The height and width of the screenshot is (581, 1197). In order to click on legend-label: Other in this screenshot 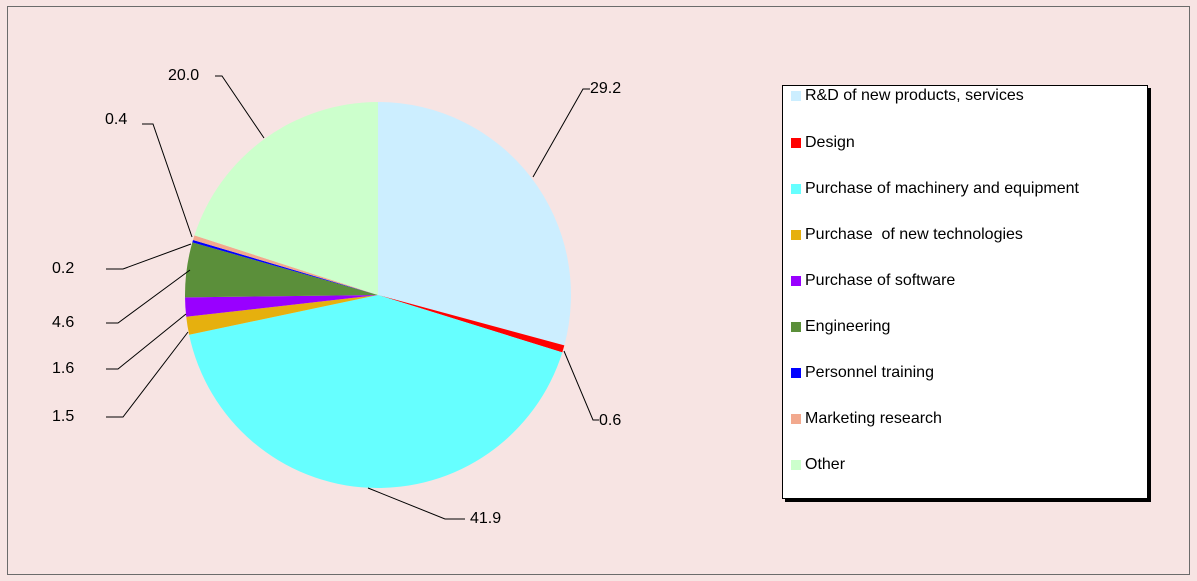, I will do `click(825, 464)`.